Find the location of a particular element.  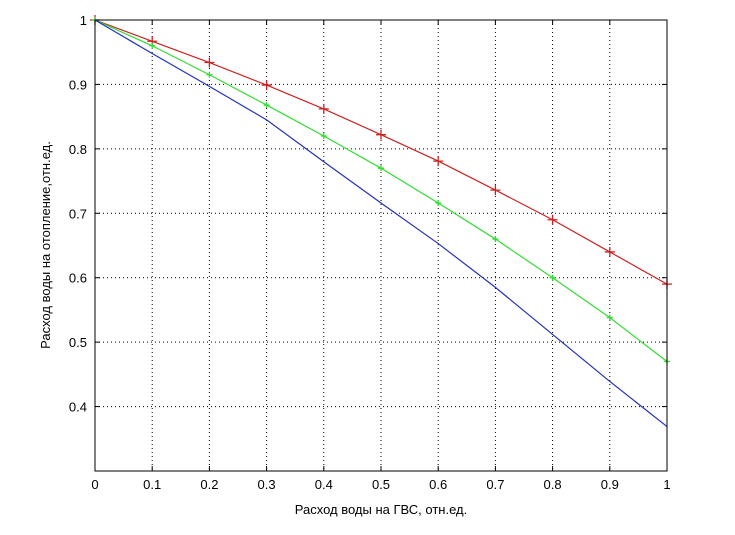

y-axis-label: Расход воды на отопление,отн.ед. is located at coordinates (45, 245).